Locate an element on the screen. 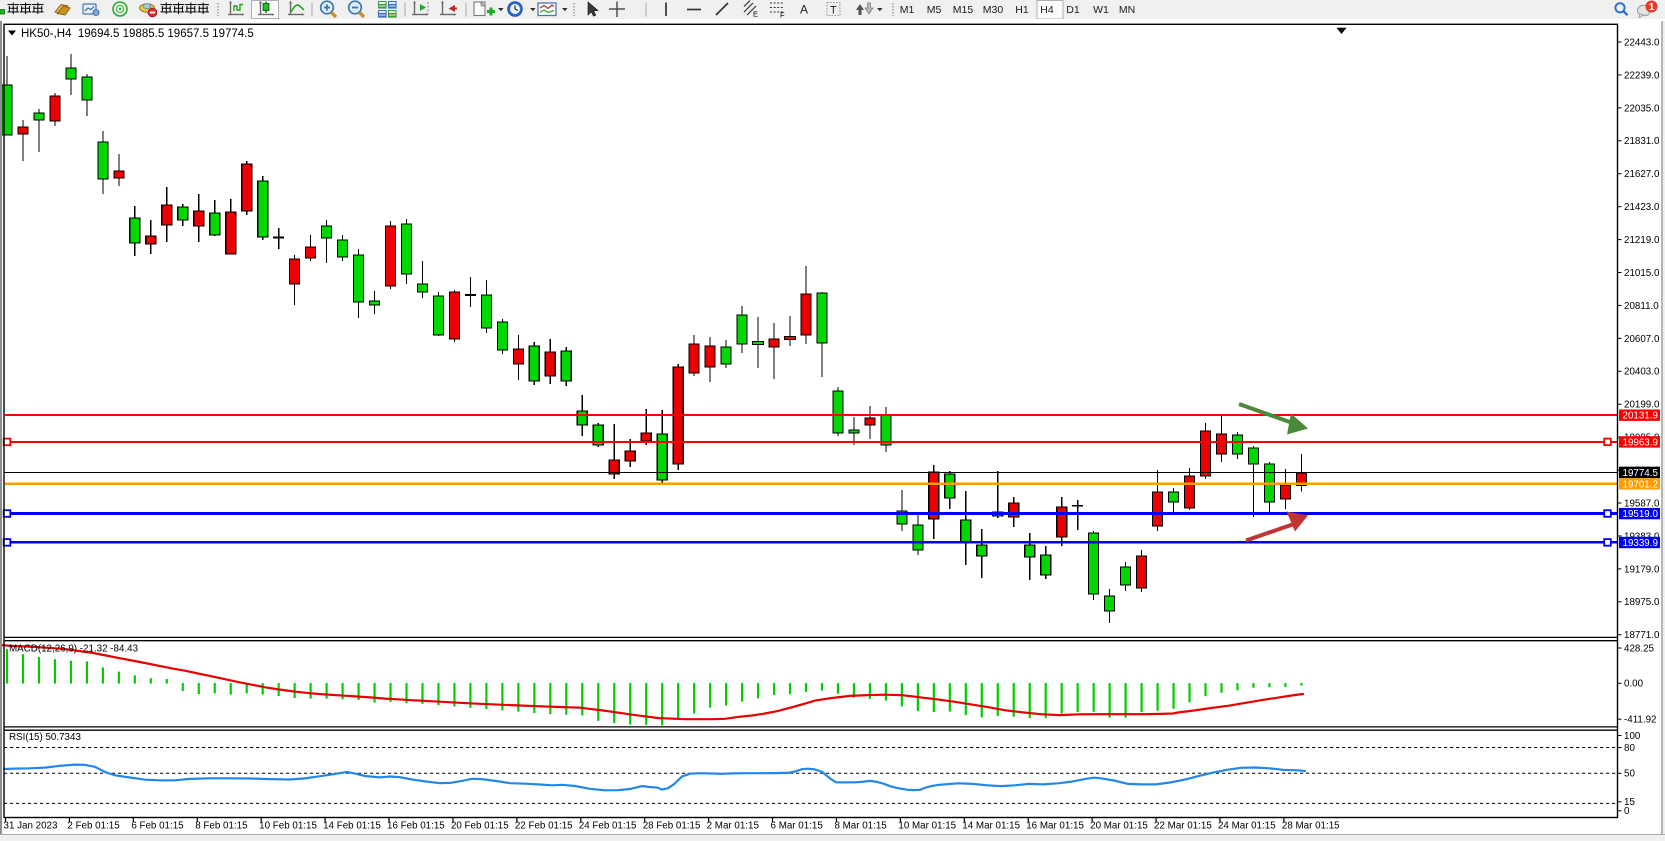 This screenshot has height=841, width=1665. svg-text: 28 Feb 01:15 is located at coordinates (672, 825).